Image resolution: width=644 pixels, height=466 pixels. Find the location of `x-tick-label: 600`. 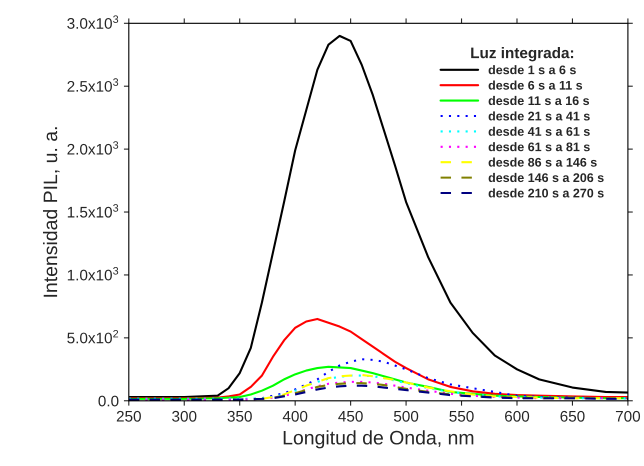

x-tick-label: 600 is located at coordinates (517, 416).